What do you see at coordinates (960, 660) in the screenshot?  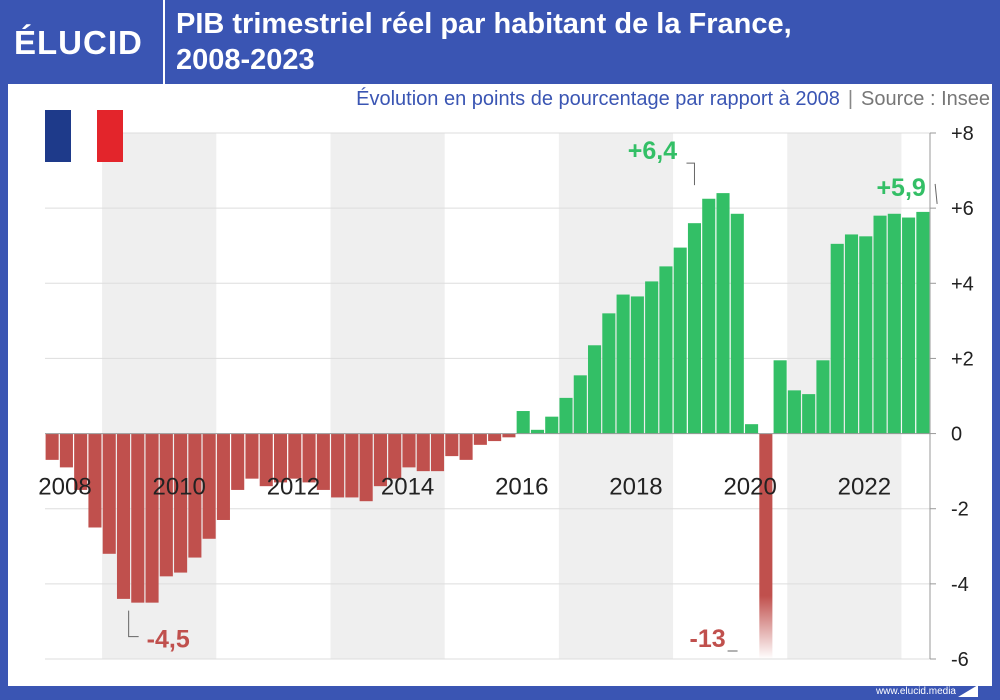 I see `y-tick-label-7: -6` at bounding box center [960, 660].